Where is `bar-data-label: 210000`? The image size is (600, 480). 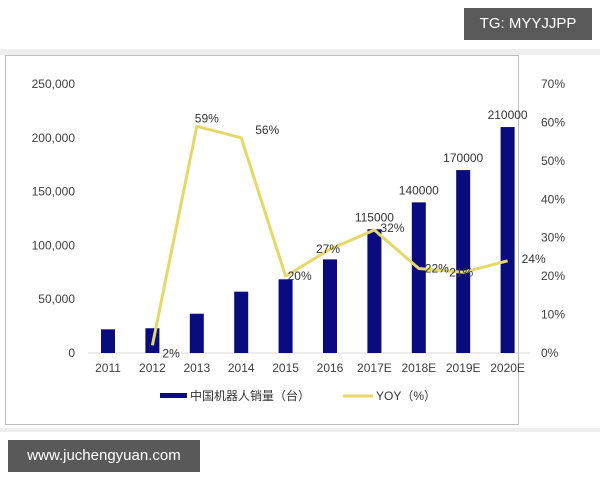
bar-data-label: 210000 is located at coordinates (508, 115).